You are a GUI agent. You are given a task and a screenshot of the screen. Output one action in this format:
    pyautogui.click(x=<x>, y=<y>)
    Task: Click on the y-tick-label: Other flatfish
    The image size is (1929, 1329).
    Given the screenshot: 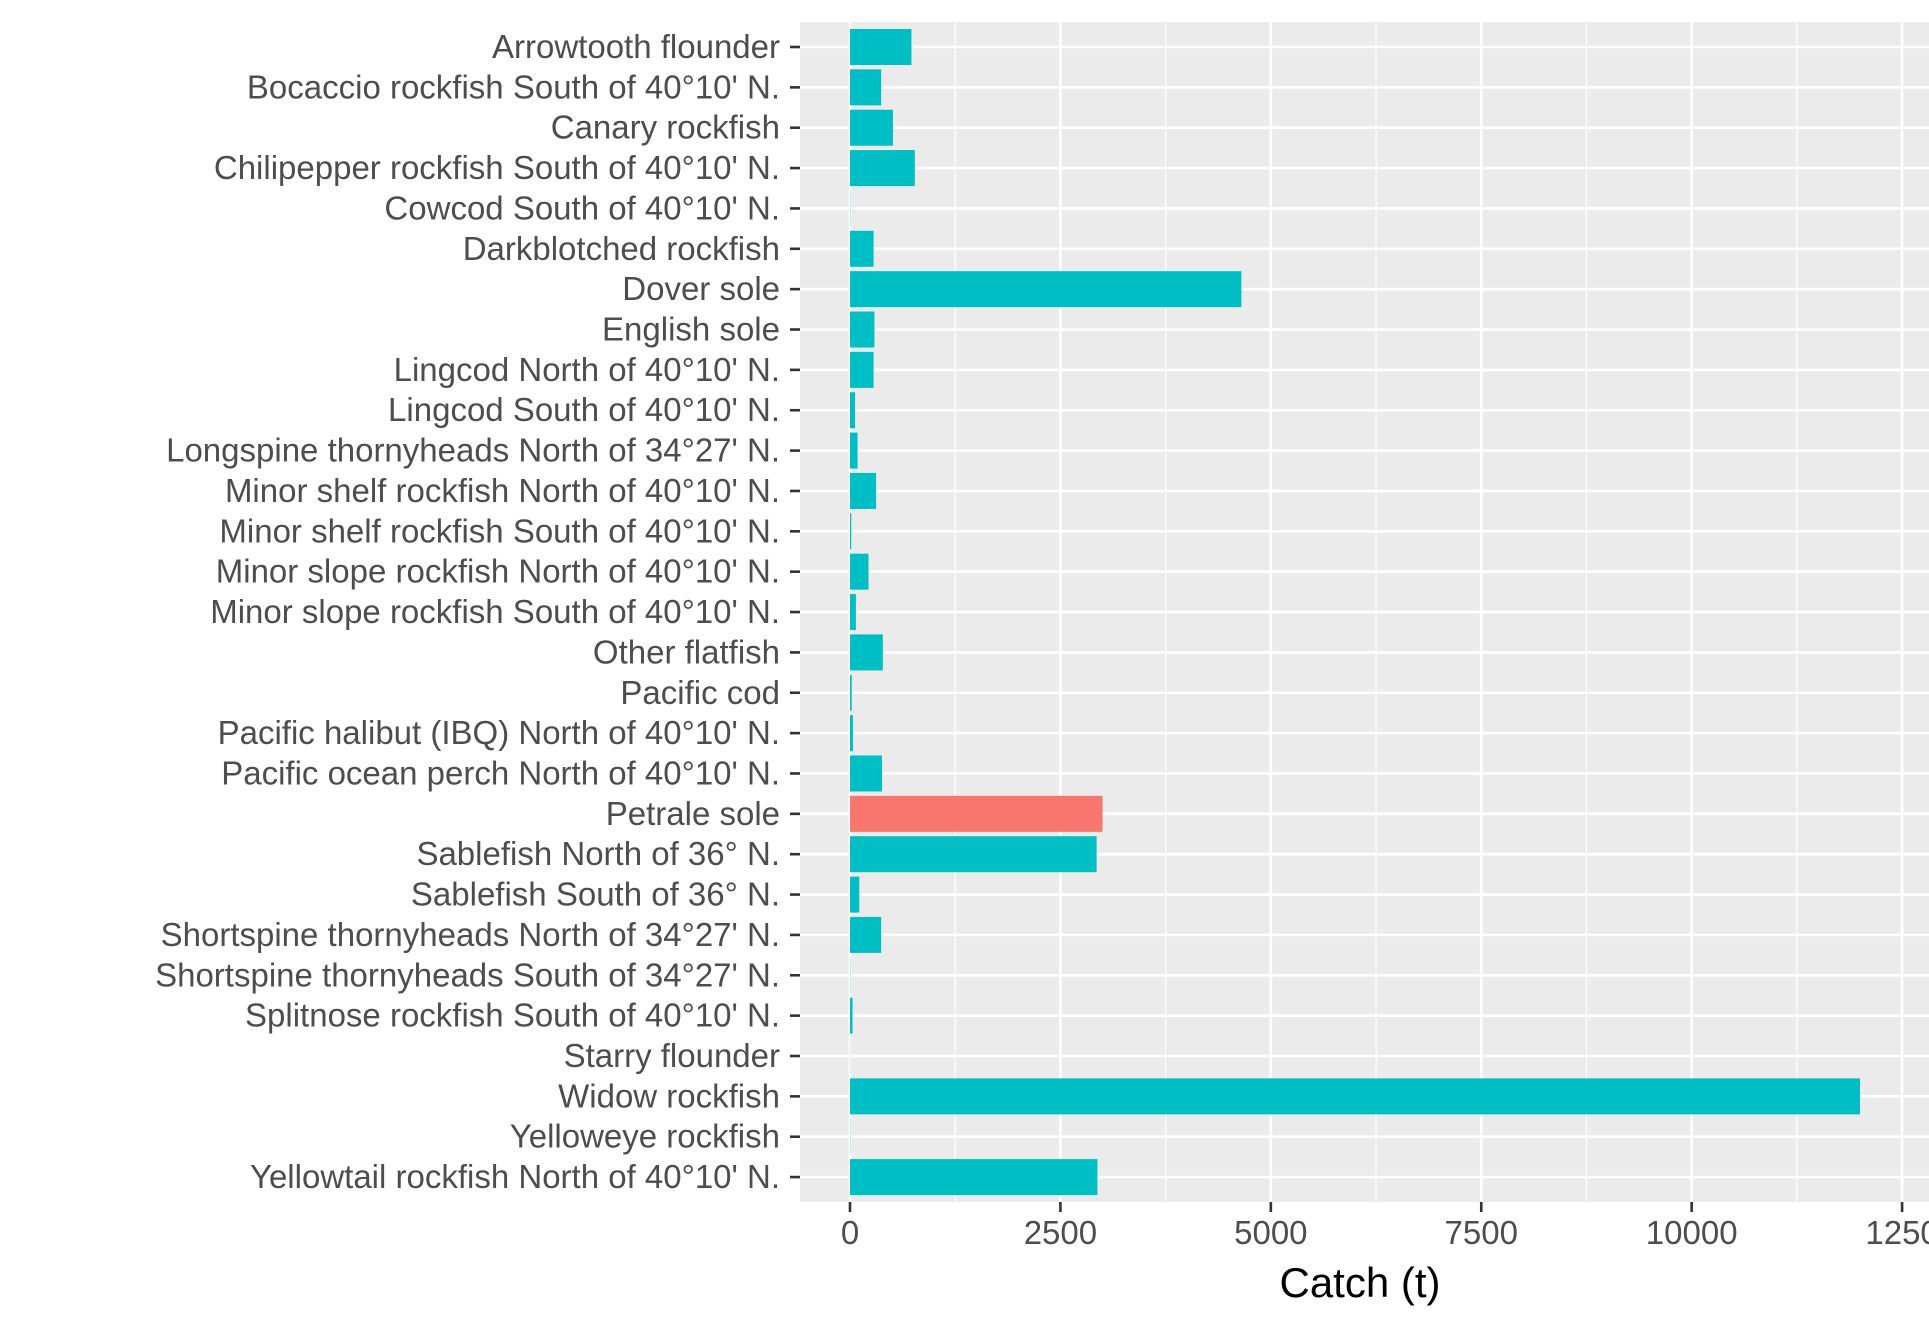 What is the action you would take?
    pyautogui.click(x=686, y=651)
    